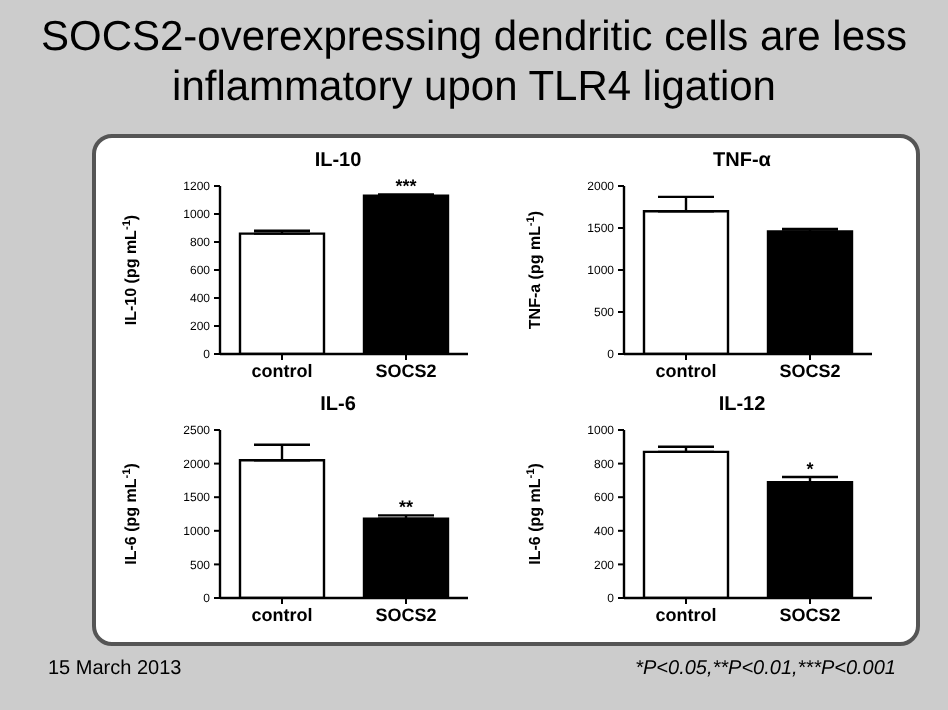 This screenshot has width=948, height=710. I want to click on chart-title: IL-10, so click(338, 162).